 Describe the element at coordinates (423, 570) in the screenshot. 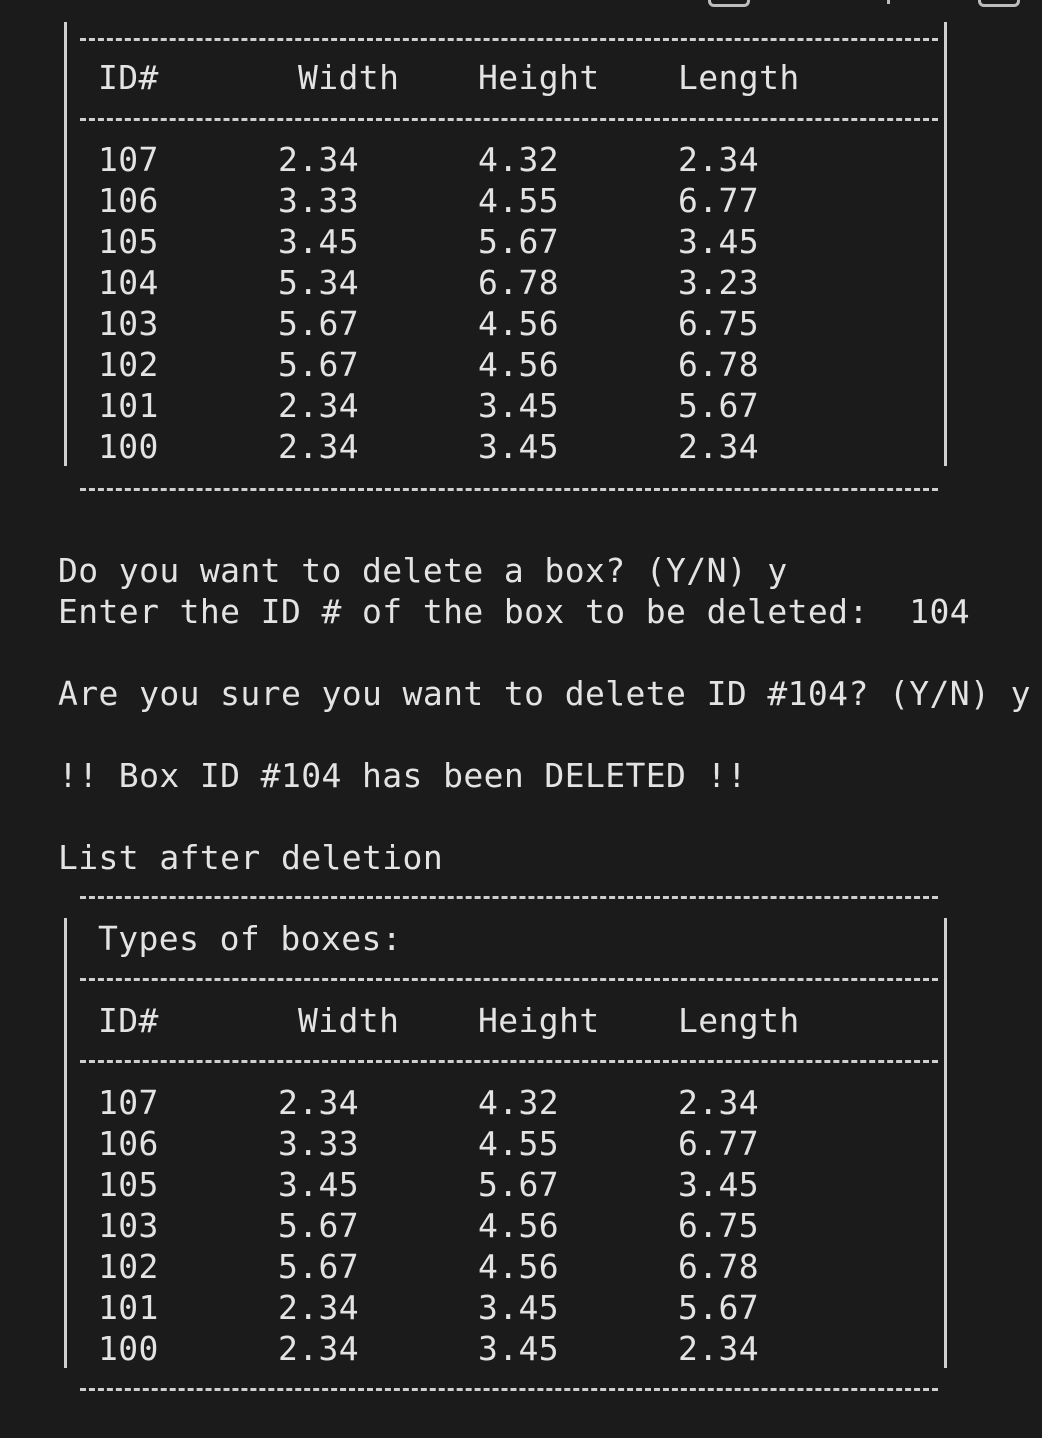

I see `delete-question-line: Do you want to delete a box? (Y/N) y` at that location.